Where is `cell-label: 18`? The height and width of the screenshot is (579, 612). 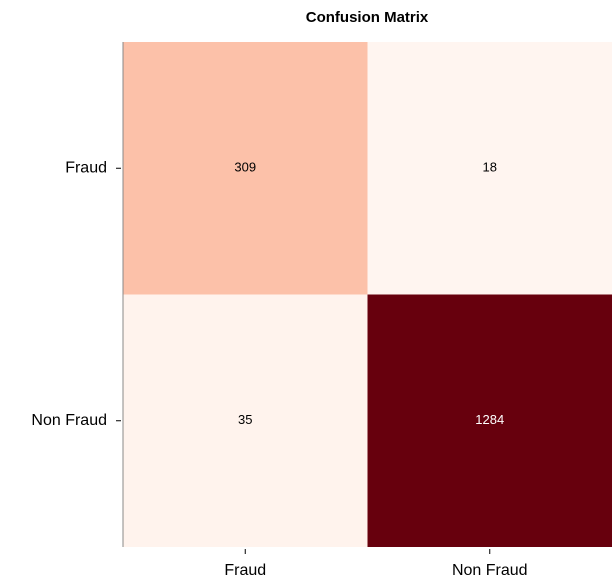 cell-label: 18 is located at coordinates (490, 167).